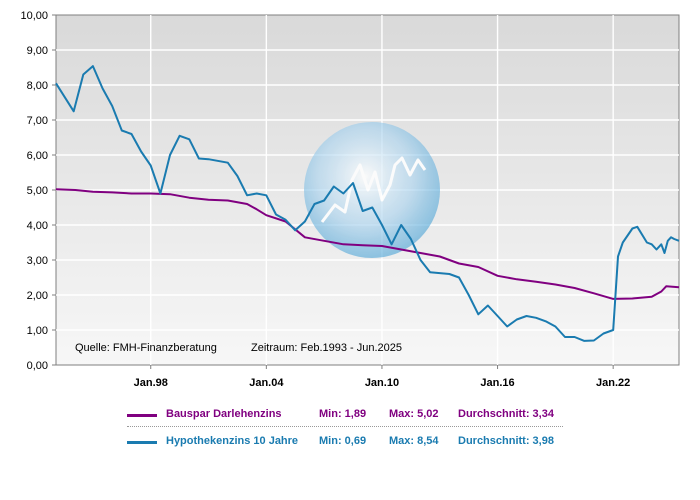  Describe the element at coordinates (37, 366) in the screenshot. I see `y-tick-label: 0,00` at that location.